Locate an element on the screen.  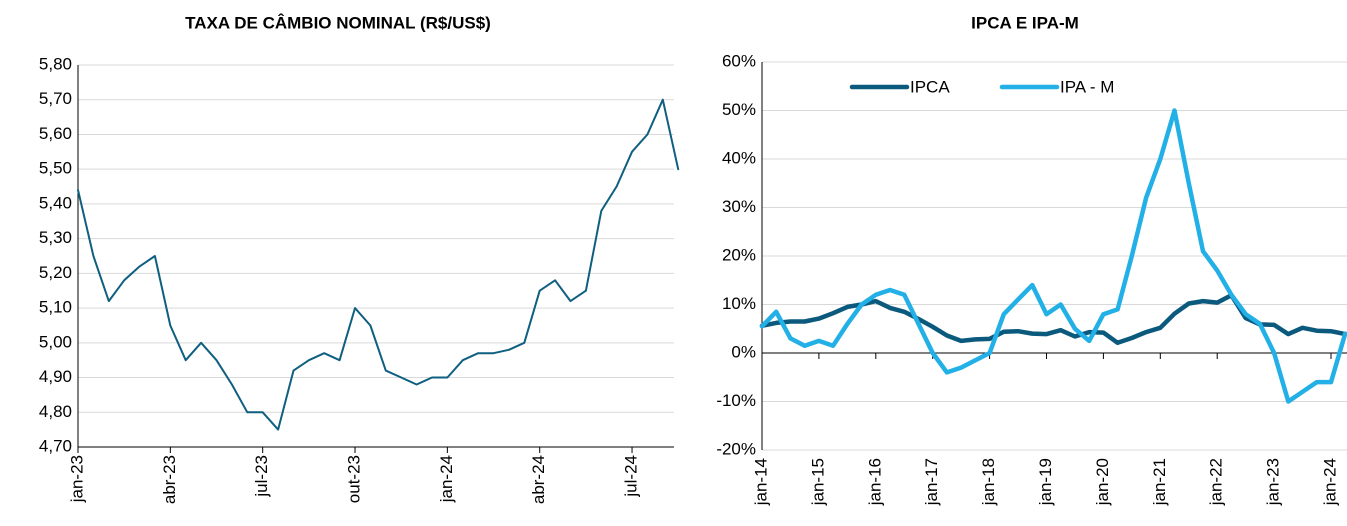
y-tick-label: 4,70 is located at coordinates (55, 445).